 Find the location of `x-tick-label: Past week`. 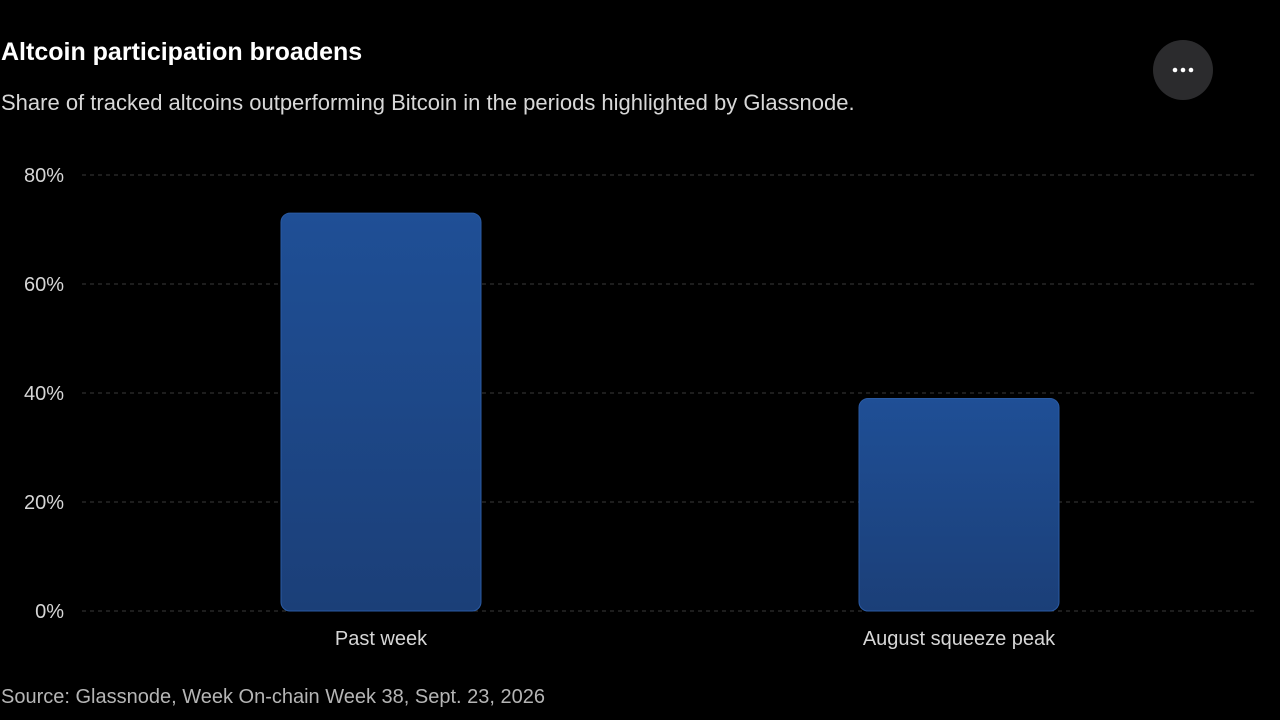

x-tick-label: Past week is located at coordinates (381, 639).